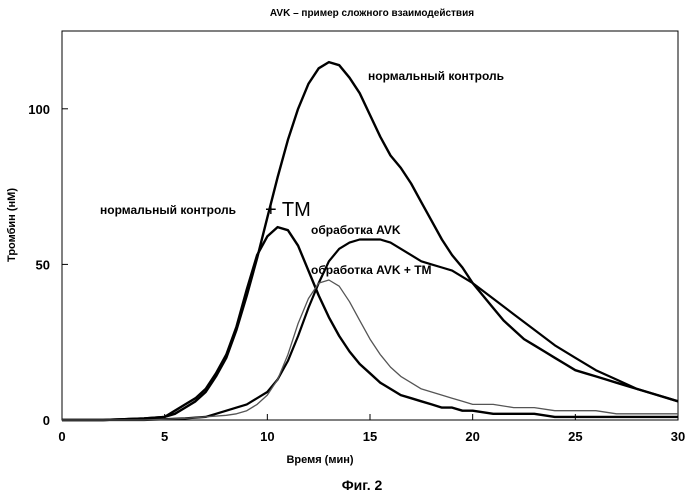  I want to click on series-label-normal-control: нормальный контроль, so click(436, 76).